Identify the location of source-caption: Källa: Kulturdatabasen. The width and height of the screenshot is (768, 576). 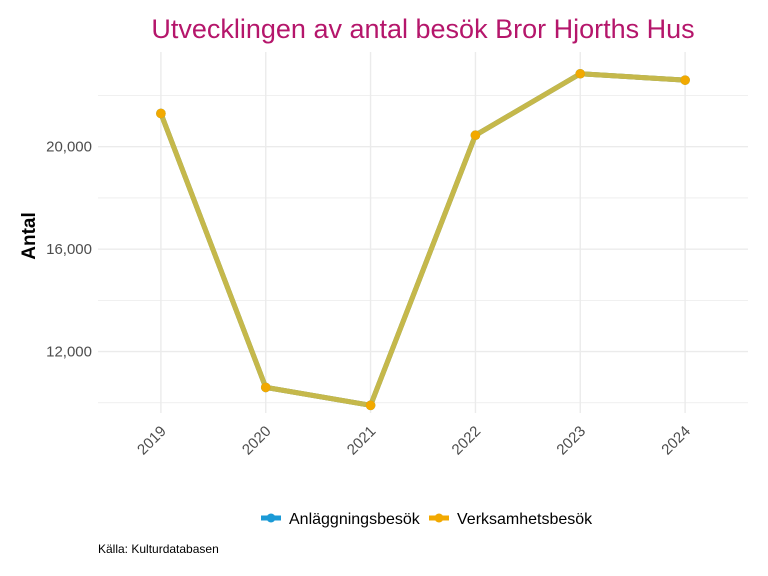
(158, 549).